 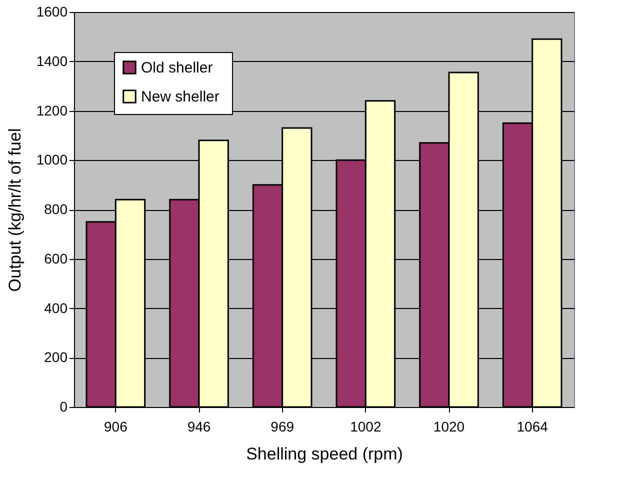 What do you see at coordinates (64, 406) in the screenshot?
I see `y-tick-label: 0` at bounding box center [64, 406].